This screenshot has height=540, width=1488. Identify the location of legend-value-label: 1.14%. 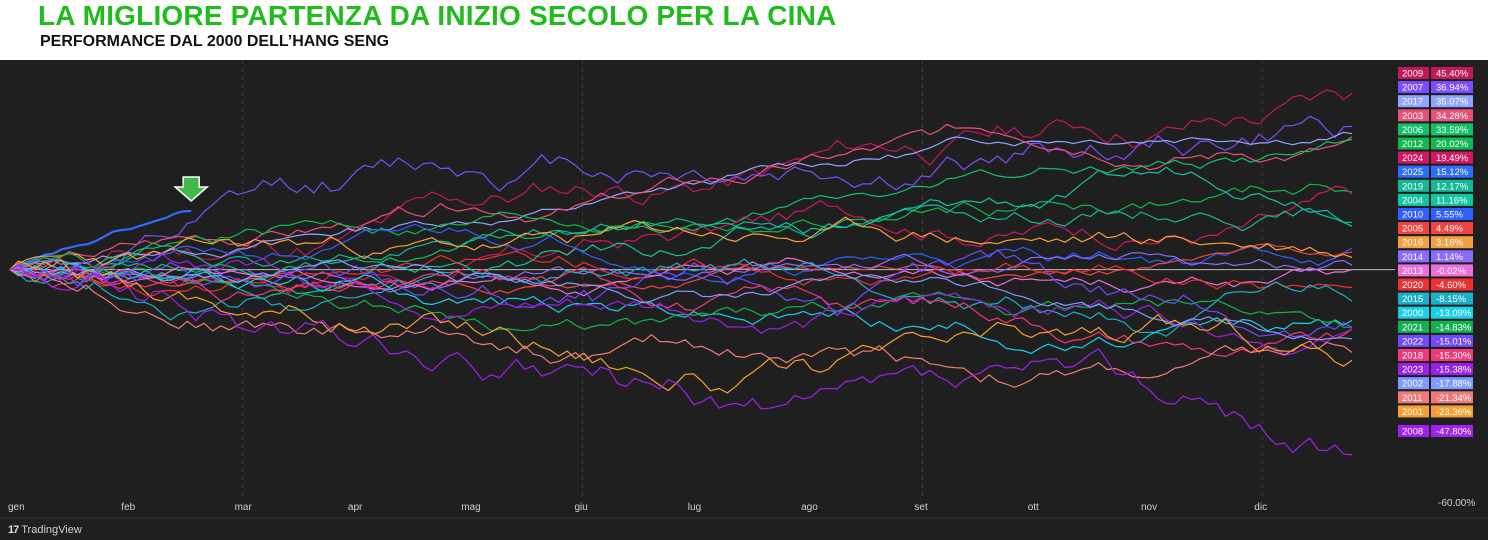
(1449, 257).